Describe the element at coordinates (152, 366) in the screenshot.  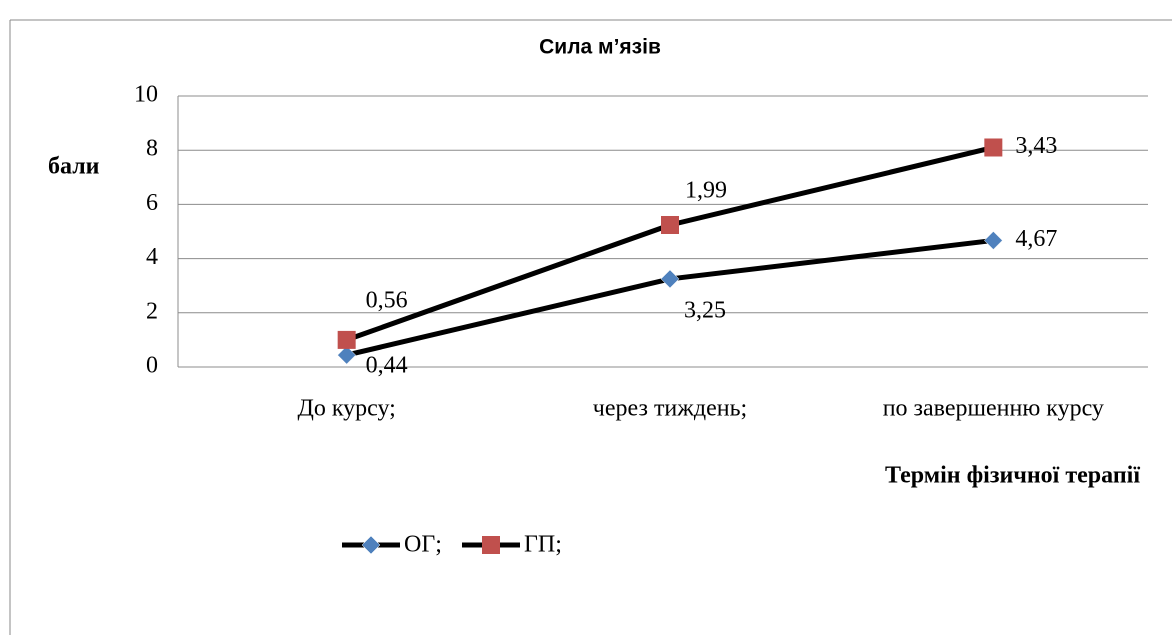
I see `y-tick-label: 0` at that location.